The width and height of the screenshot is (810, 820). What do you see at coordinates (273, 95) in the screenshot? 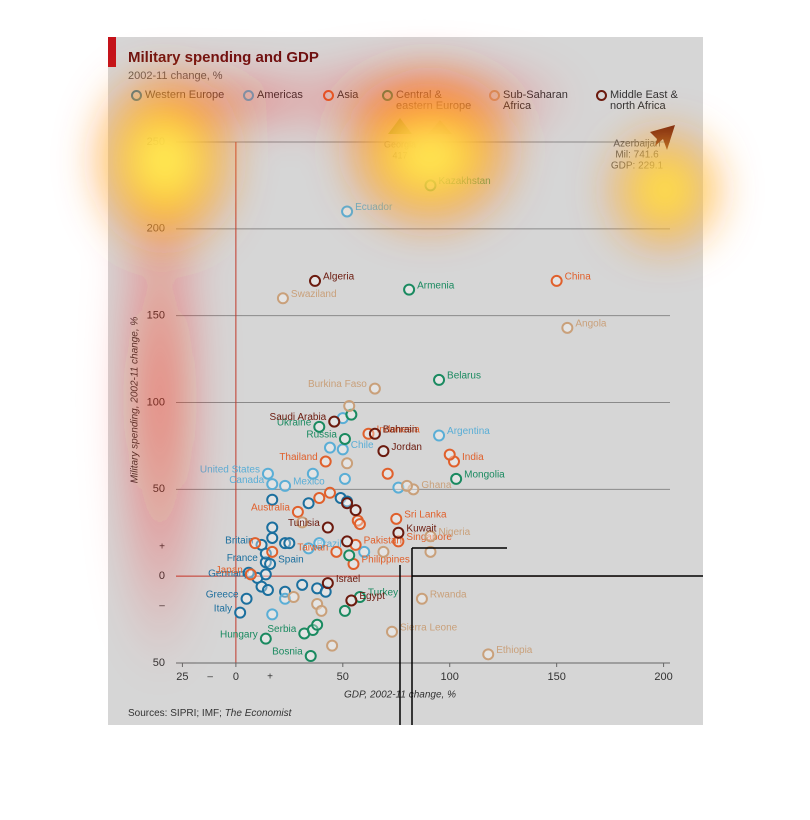
I see `legend-entry: Americas` at bounding box center [273, 95].